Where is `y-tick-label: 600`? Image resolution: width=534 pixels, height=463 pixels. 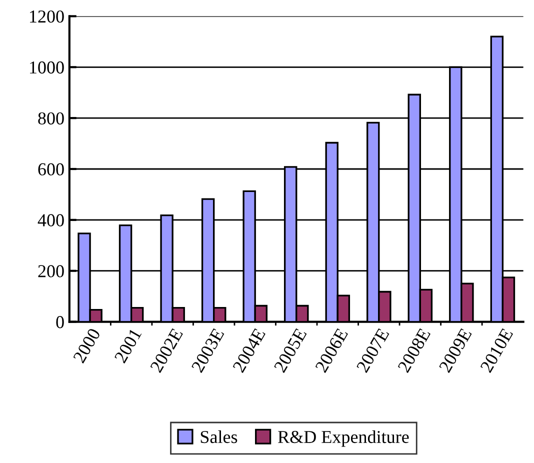 y-tick-label: 600 is located at coordinates (51, 169).